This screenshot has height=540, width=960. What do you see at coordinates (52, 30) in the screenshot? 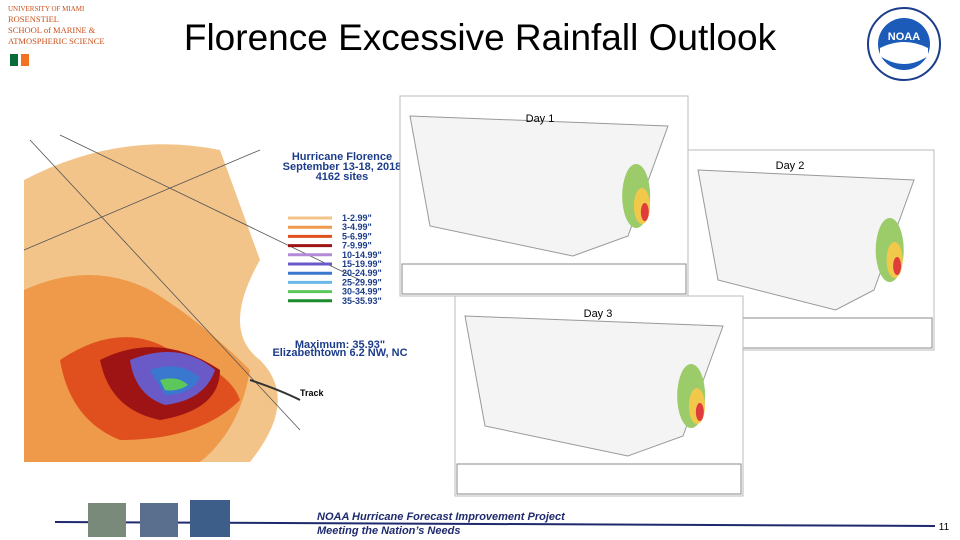
I see `logo-line: SCHOOL of MARINE &` at bounding box center [52, 30].